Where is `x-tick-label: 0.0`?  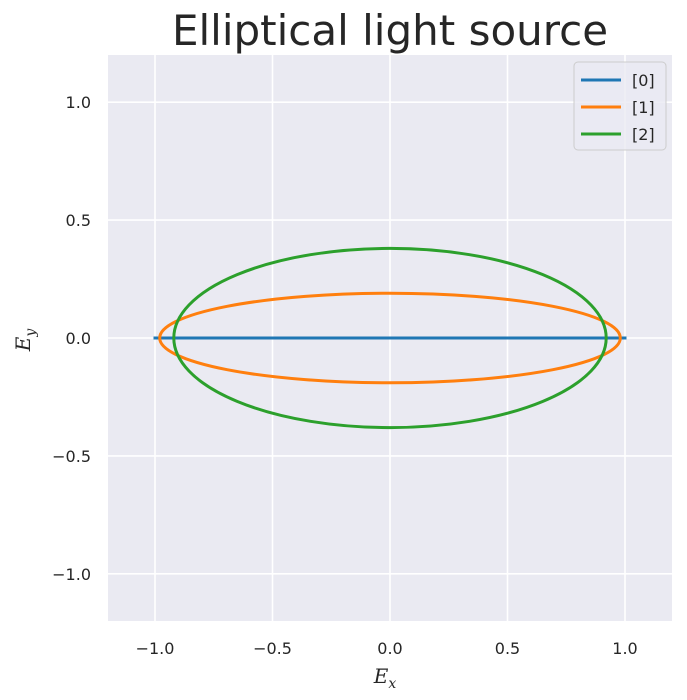 x-tick-label: 0.0 is located at coordinates (389, 648).